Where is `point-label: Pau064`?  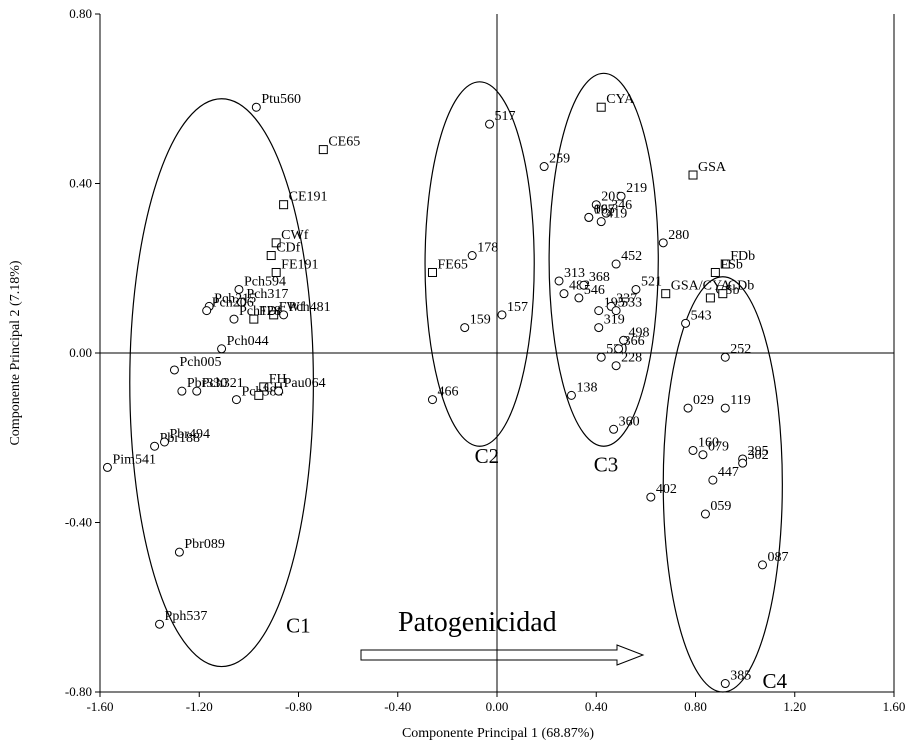
point-label: Pau064 is located at coordinates (305, 383).